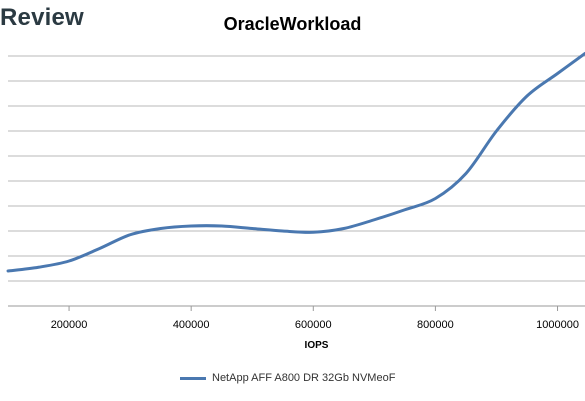 This screenshot has height=401, width=585. What do you see at coordinates (313, 325) in the screenshot?
I see `x-tick-label: 600000` at bounding box center [313, 325].